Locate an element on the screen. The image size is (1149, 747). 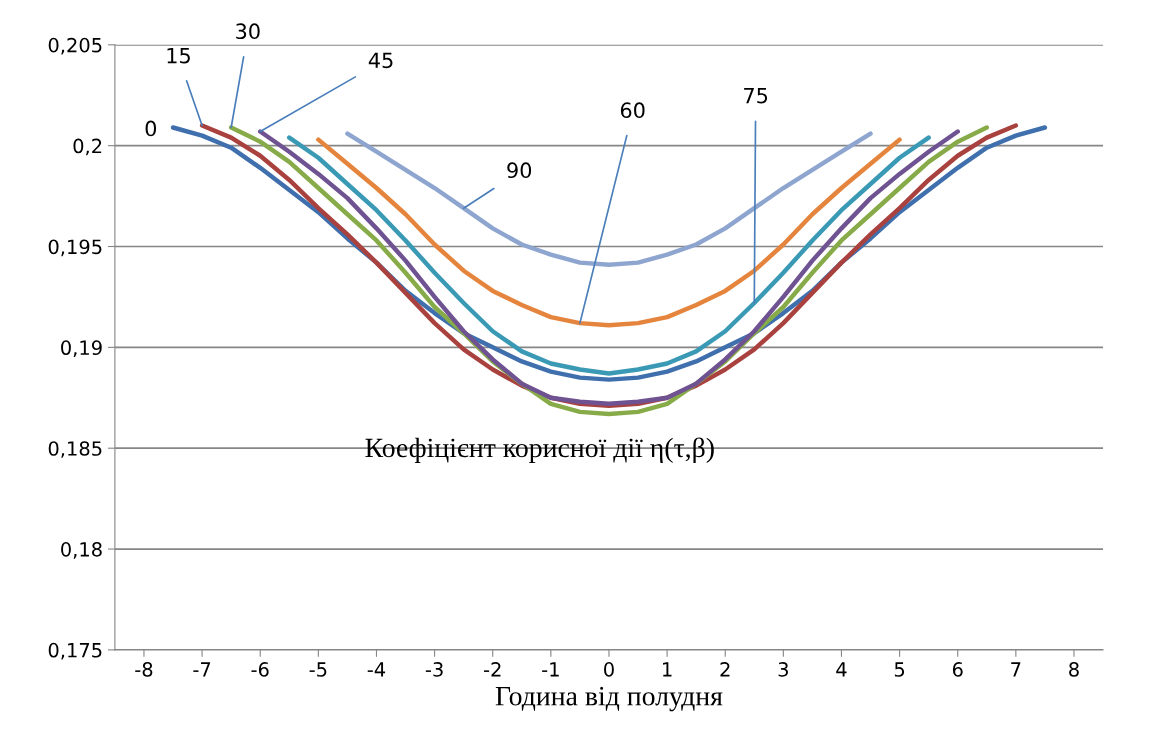
y-tick-label: 0,195 is located at coordinates (75, 248).